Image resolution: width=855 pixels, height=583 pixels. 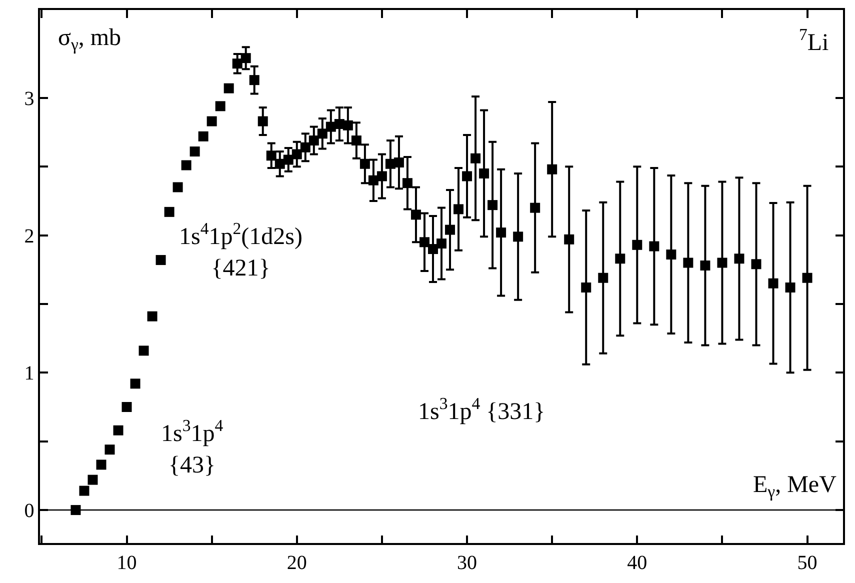 I want to click on y-tick-label: 2, so click(x=29, y=236).